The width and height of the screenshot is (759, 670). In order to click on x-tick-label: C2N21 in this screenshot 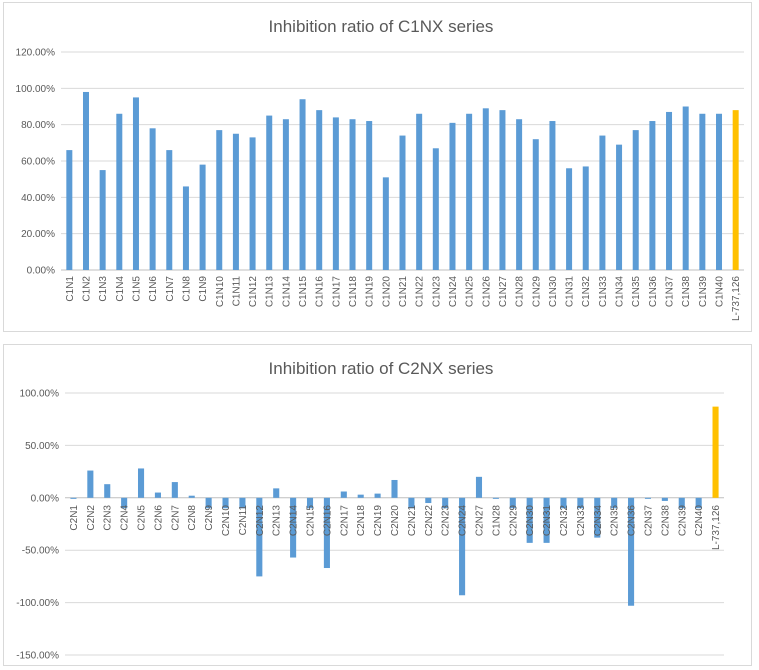, I will do `click(412, 521)`.